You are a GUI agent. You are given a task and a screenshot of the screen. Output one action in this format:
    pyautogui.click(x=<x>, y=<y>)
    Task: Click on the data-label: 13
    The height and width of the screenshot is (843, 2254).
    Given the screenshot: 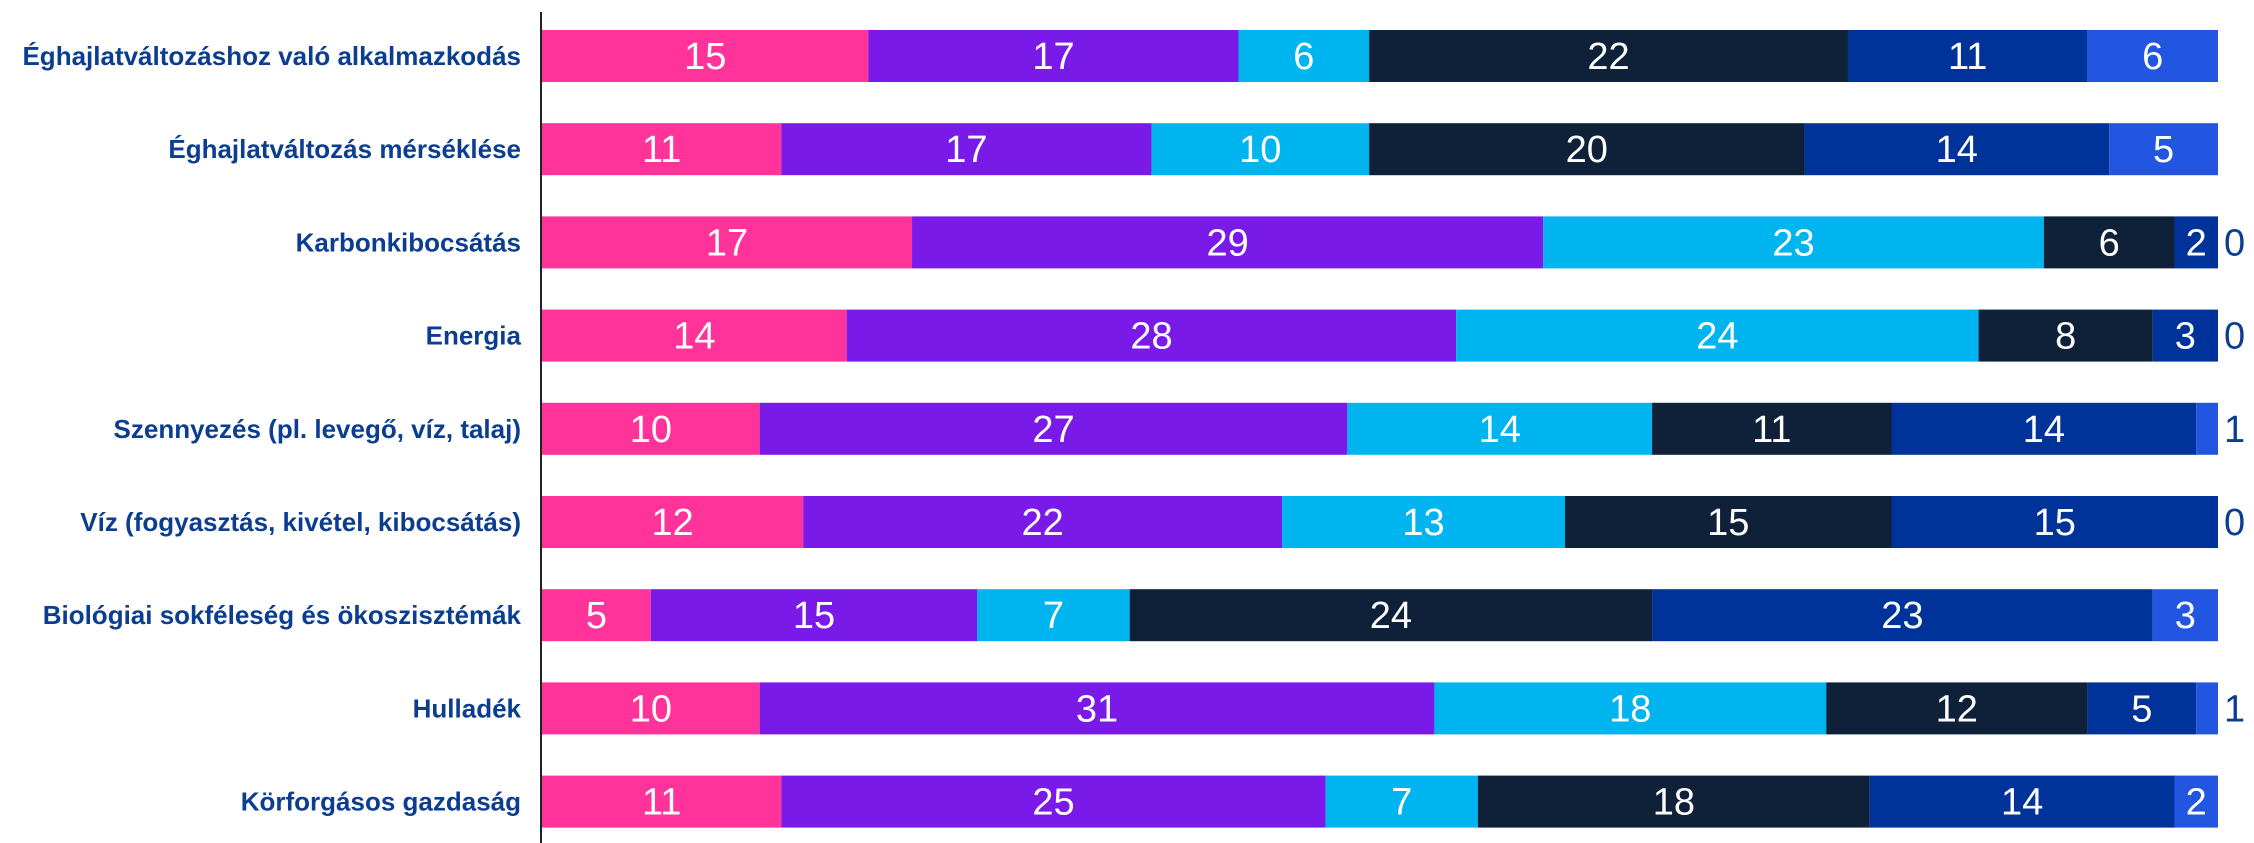 What is the action you would take?
    pyautogui.click(x=1423, y=523)
    